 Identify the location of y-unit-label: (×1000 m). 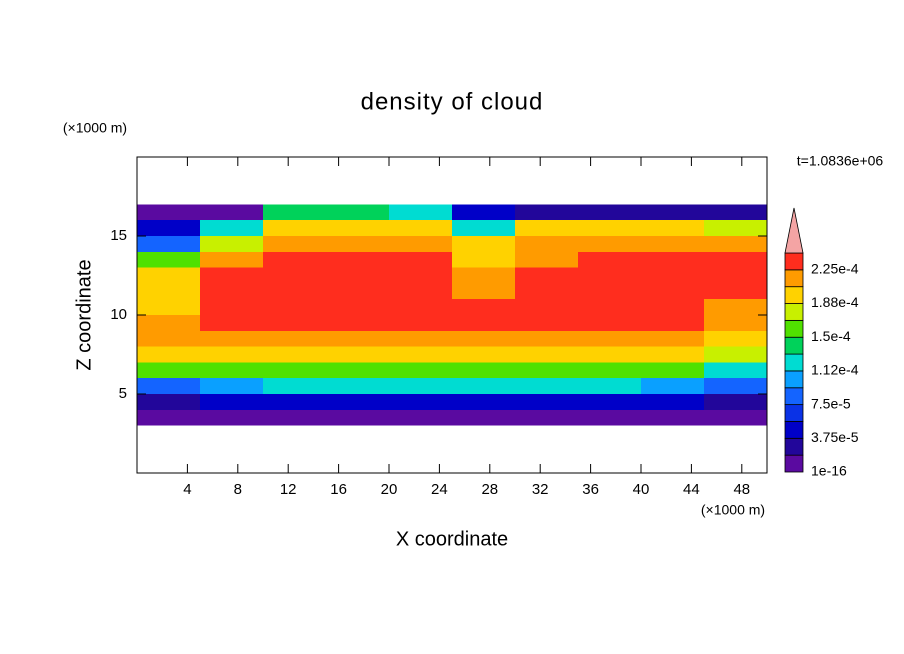
(95, 128).